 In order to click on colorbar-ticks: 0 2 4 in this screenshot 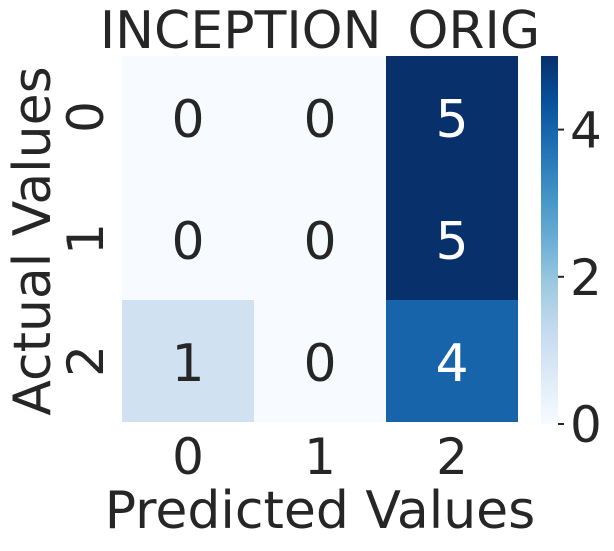, I will do `click(580, 278)`.